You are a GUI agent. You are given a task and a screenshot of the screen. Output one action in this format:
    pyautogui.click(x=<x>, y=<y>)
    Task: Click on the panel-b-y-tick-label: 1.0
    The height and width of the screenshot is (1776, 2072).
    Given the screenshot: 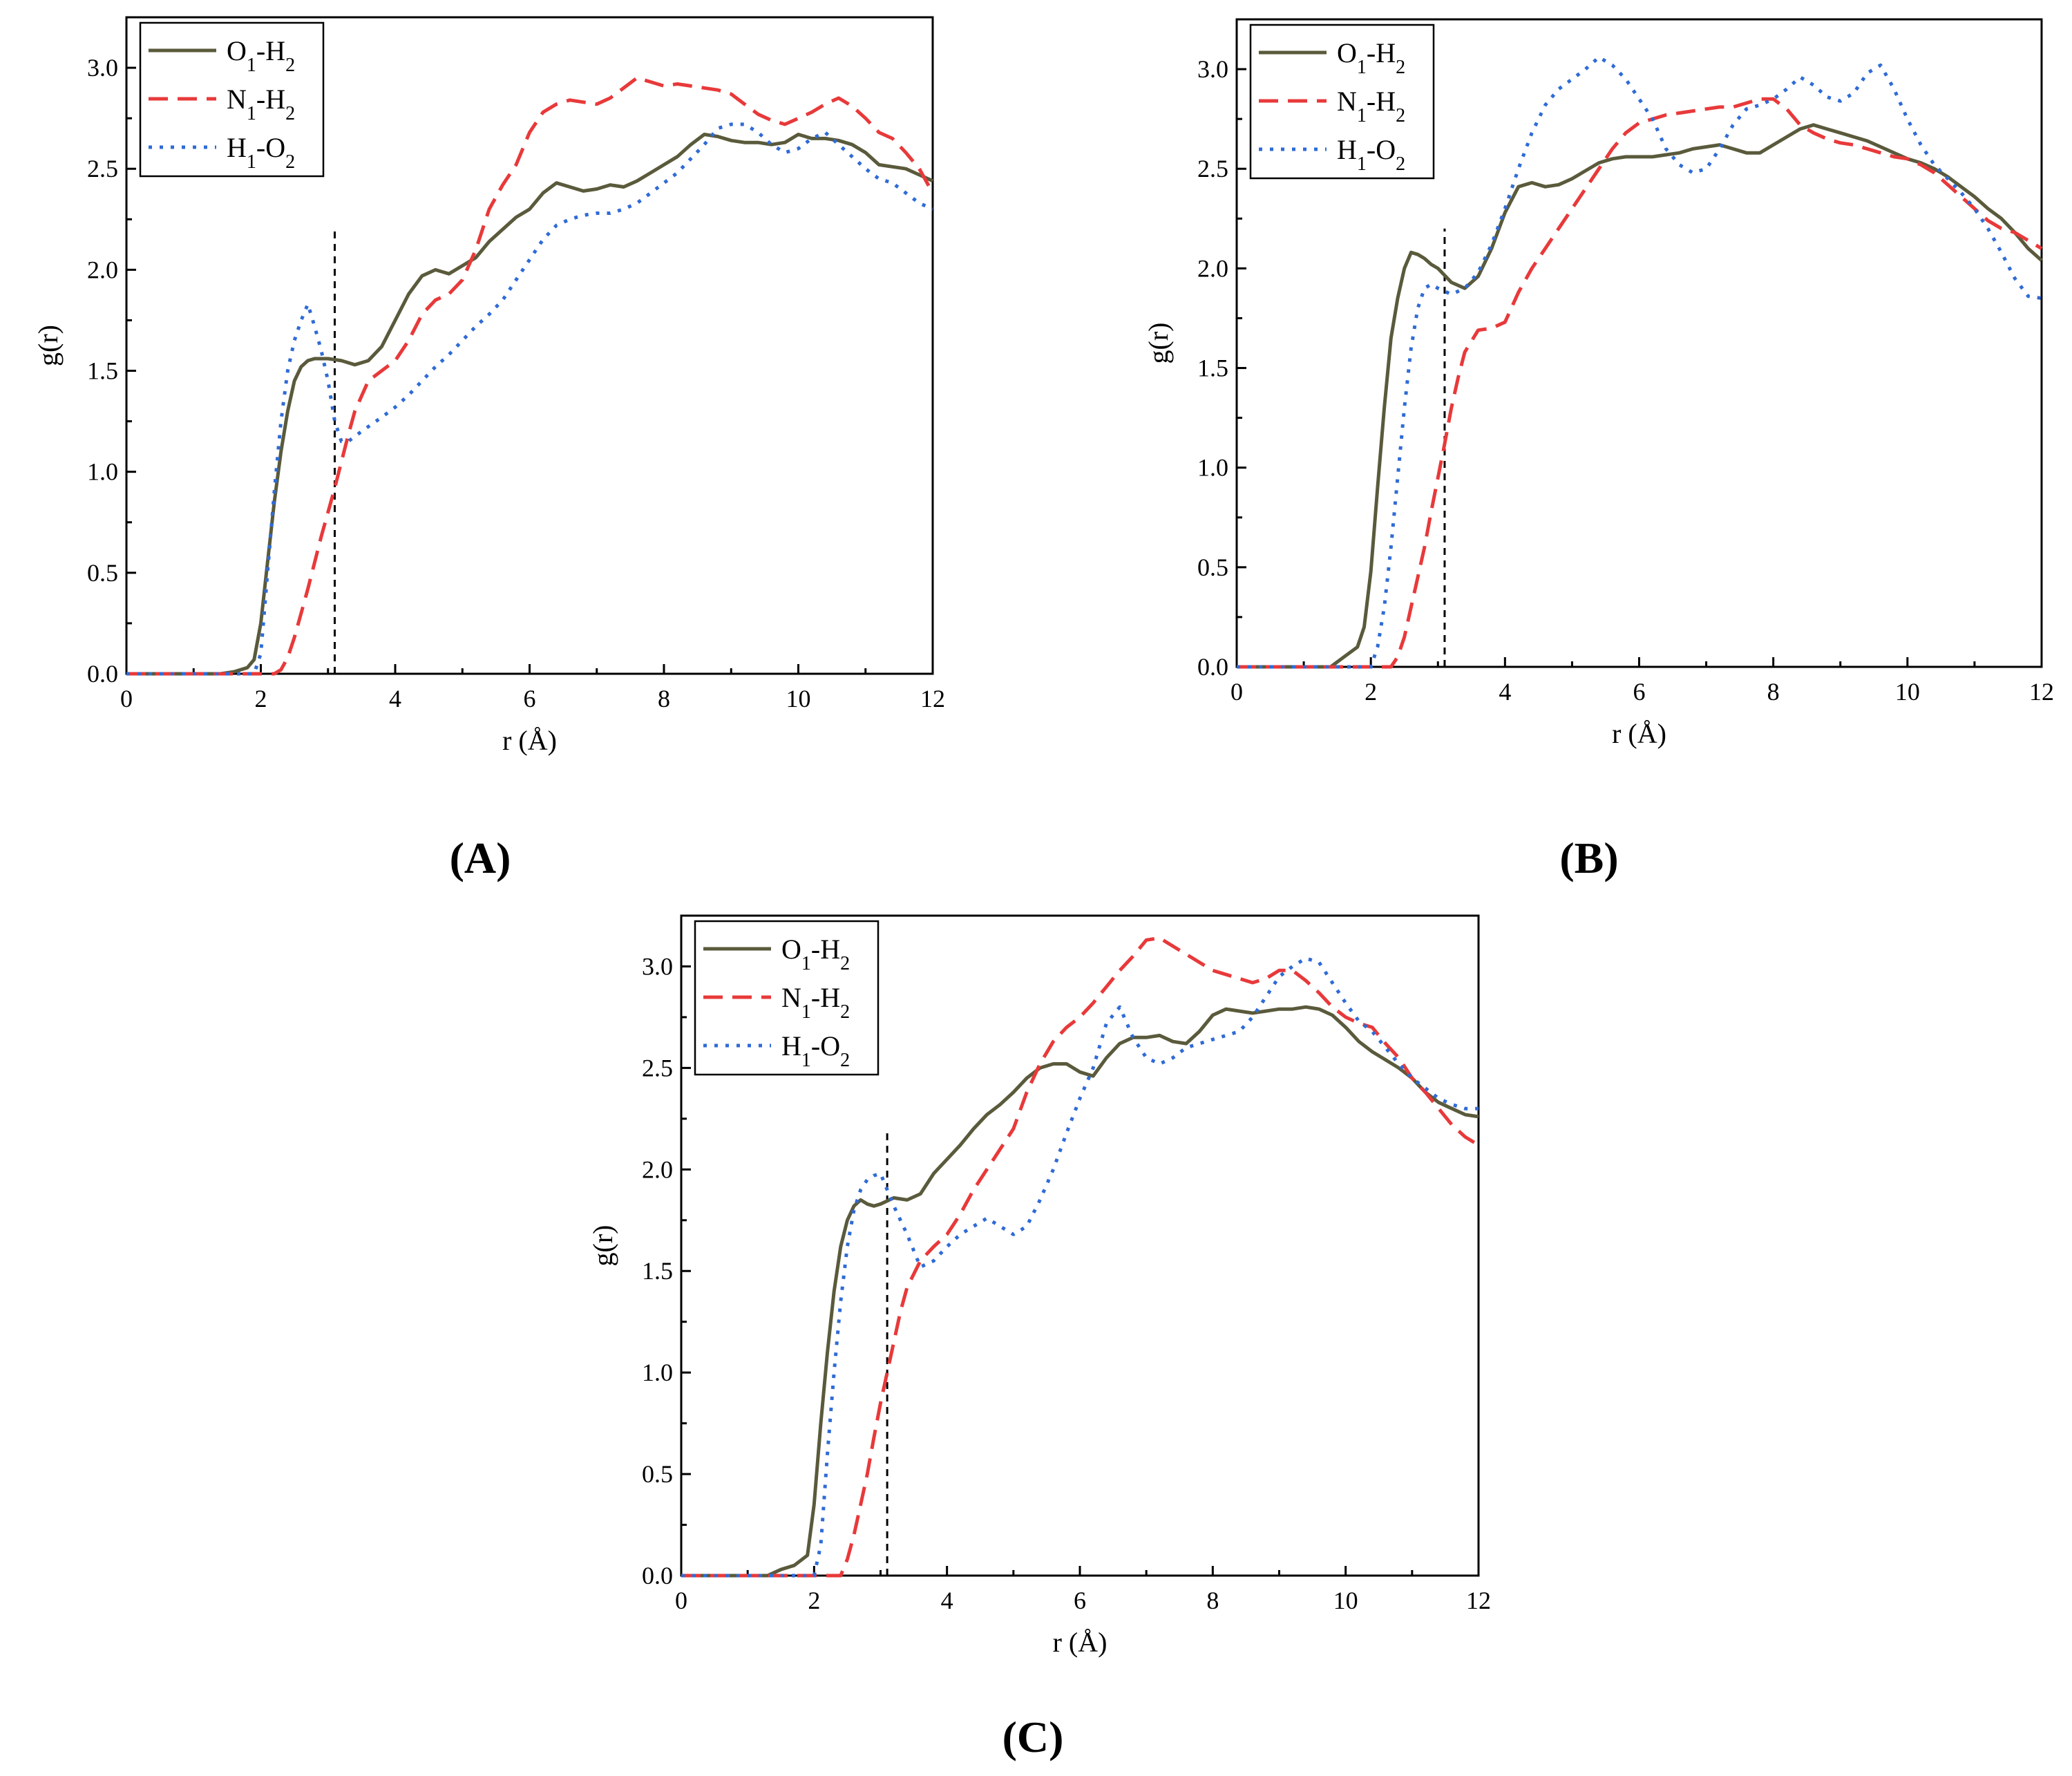 What is the action you would take?
    pyautogui.click(x=1212, y=468)
    